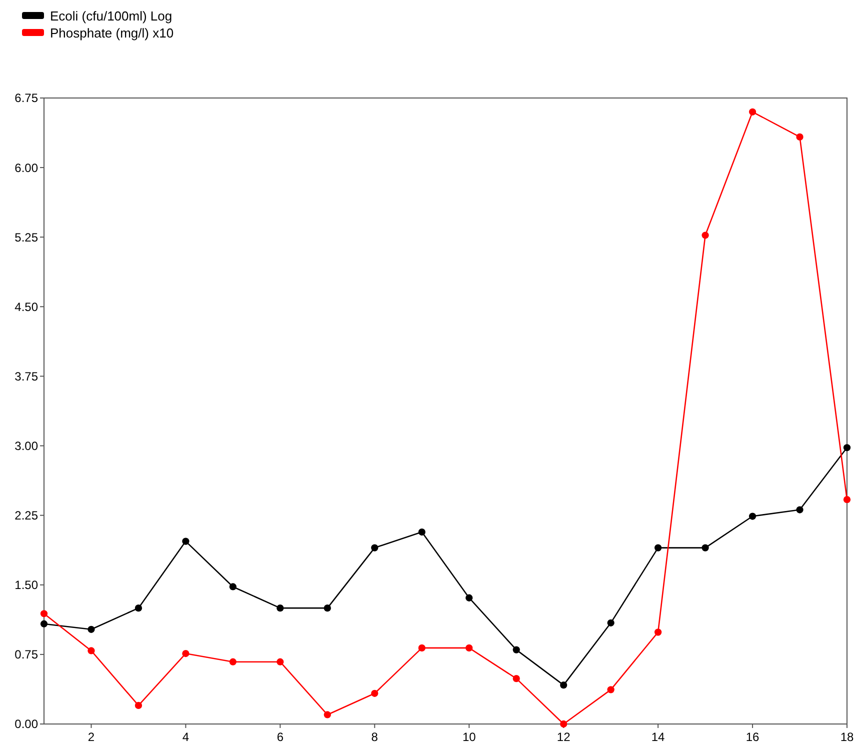  Describe the element at coordinates (563, 737) in the screenshot. I see `x-tick-label: 12` at that location.